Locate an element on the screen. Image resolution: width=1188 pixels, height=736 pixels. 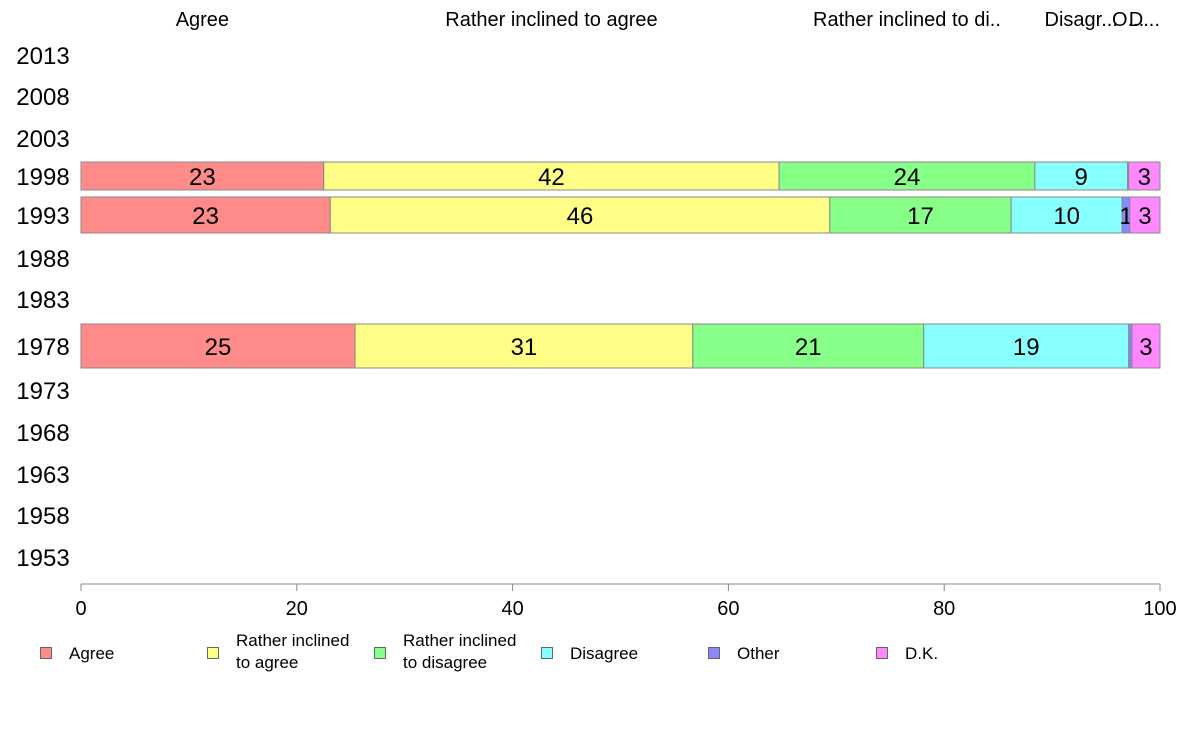
bar-label-1998-3: 9 is located at coordinates (1081, 177).